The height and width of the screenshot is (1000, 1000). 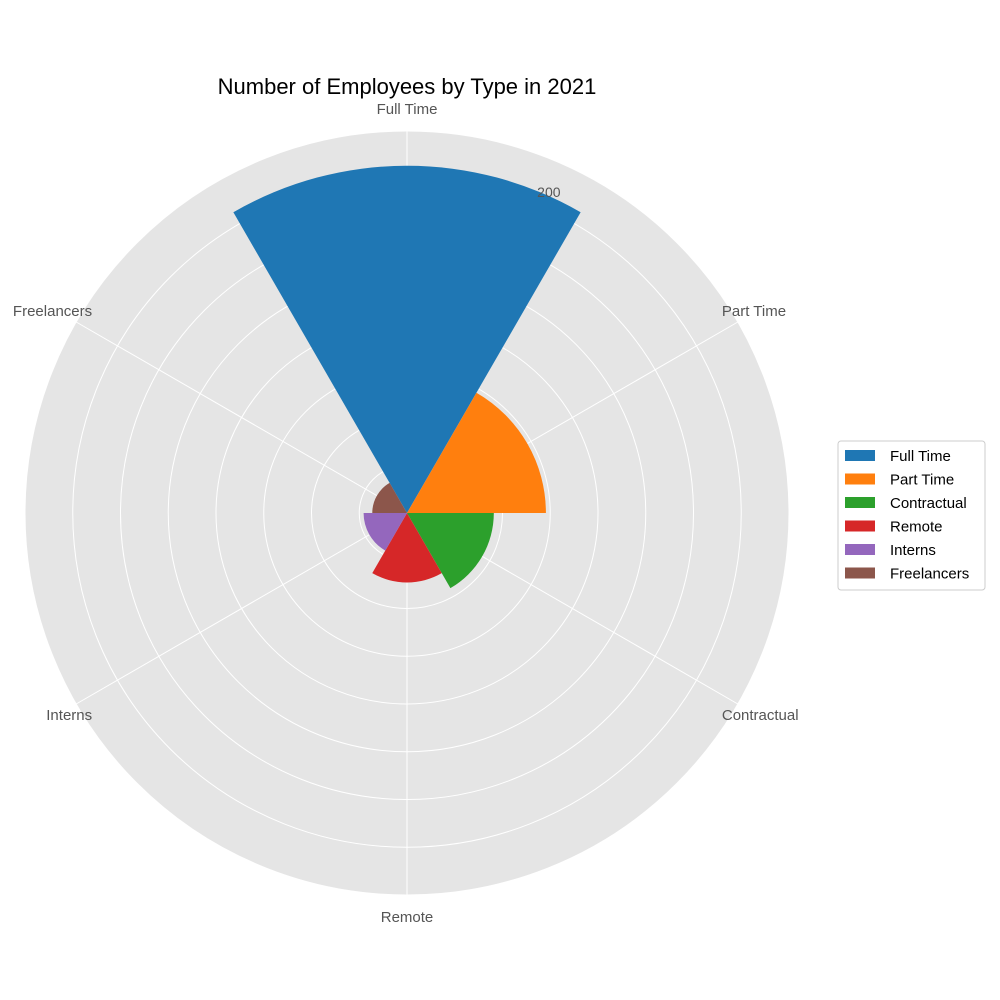 What do you see at coordinates (913, 550) in the screenshot?
I see `legend-label: Interns` at bounding box center [913, 550].